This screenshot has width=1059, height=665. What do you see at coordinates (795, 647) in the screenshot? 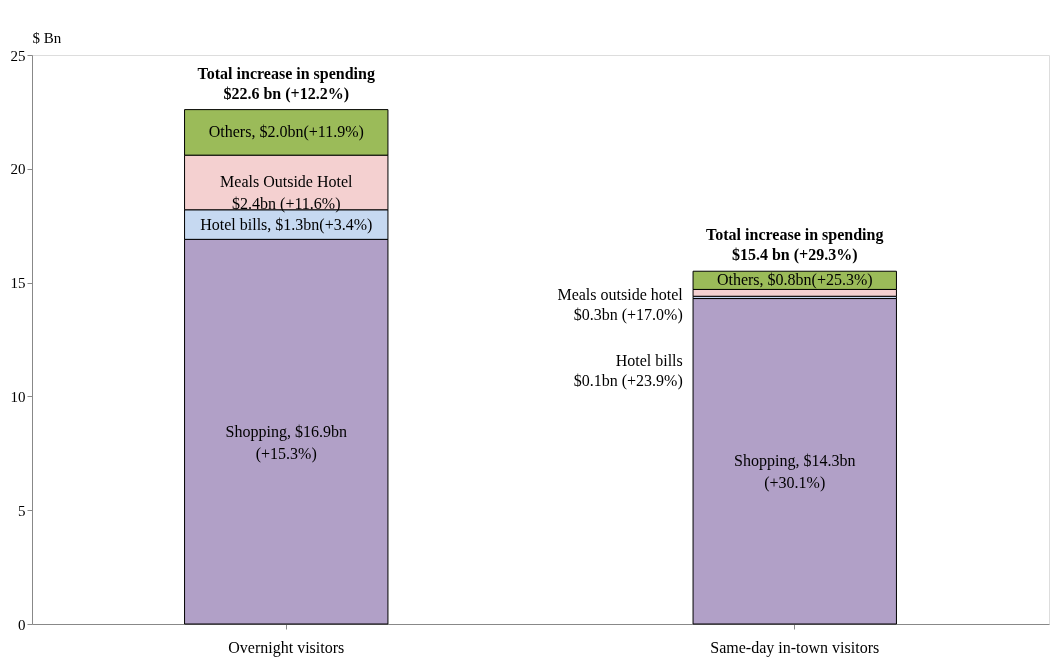
I see `x-tick-label: Same-day in-town visitors` at bounding box center [795, 647].